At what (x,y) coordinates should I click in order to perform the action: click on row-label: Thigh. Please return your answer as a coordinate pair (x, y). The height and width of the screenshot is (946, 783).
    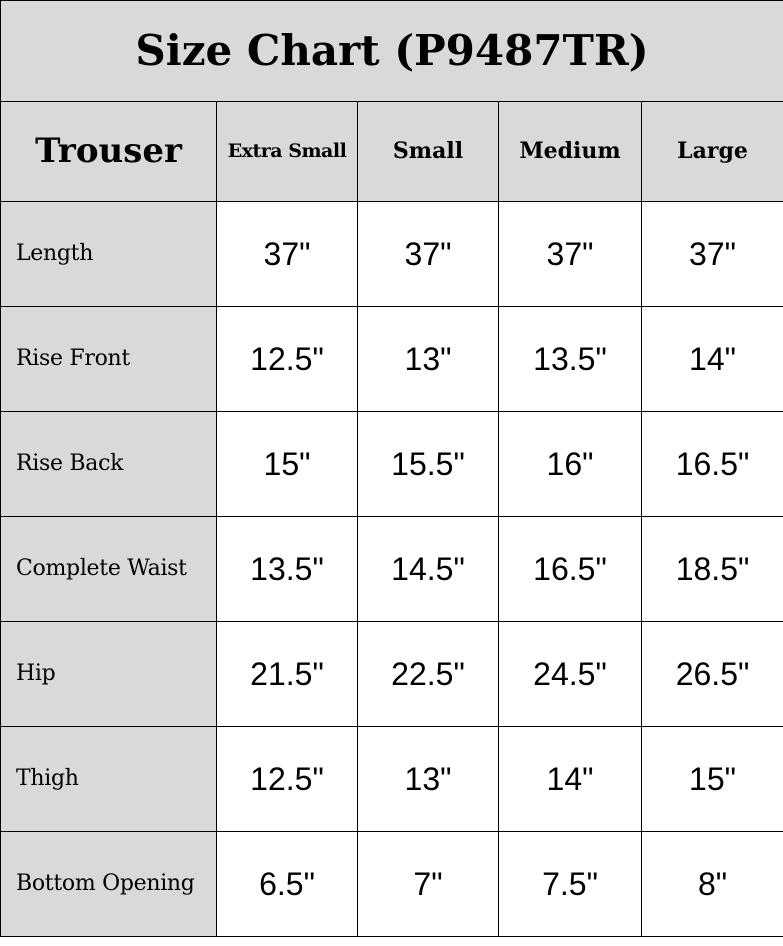
    Looking at the image, I should click on (108, 779).